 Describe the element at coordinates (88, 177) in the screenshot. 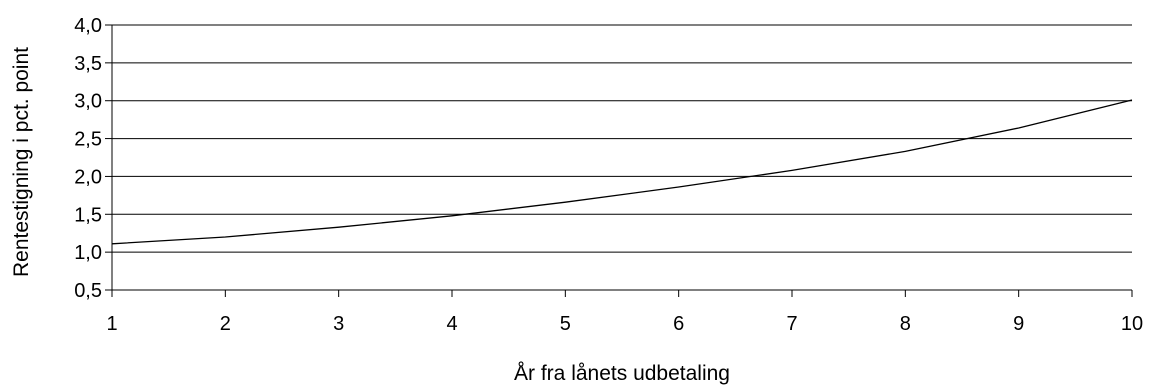

I see `y-tick-label: 2,0` at that location.